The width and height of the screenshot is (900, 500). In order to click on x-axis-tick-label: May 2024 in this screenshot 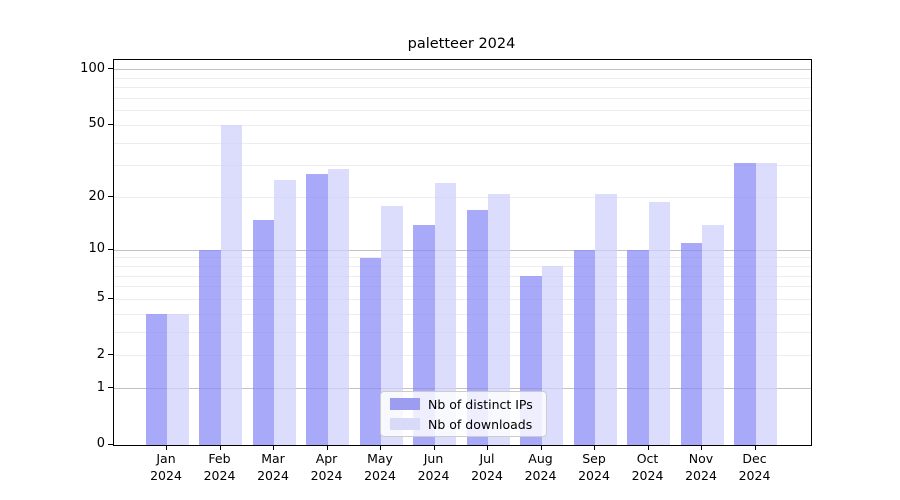, I will do `click(380, 467)`.